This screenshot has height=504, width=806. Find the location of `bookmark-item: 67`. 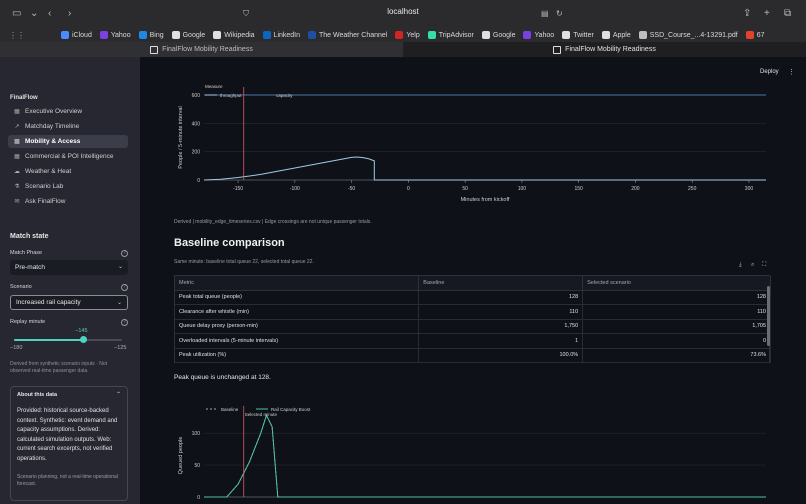

bookmark-item: 67 is located at coordinates (754, 35).